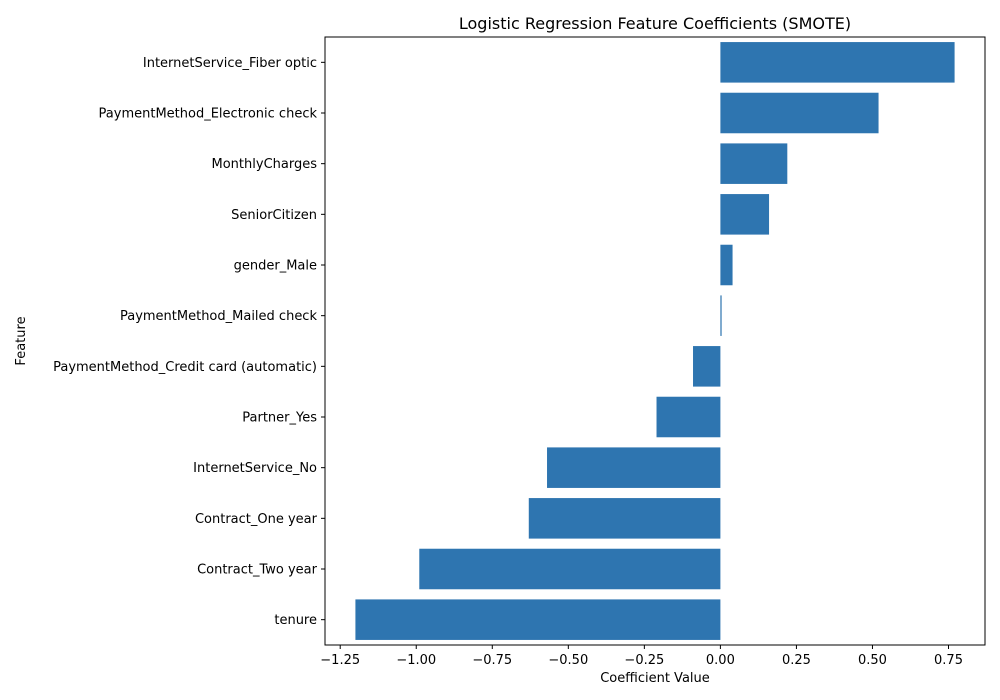 The image size is (1000, 700). I want to click on y-tick-label: Partner_Yes, so click(279, 418).